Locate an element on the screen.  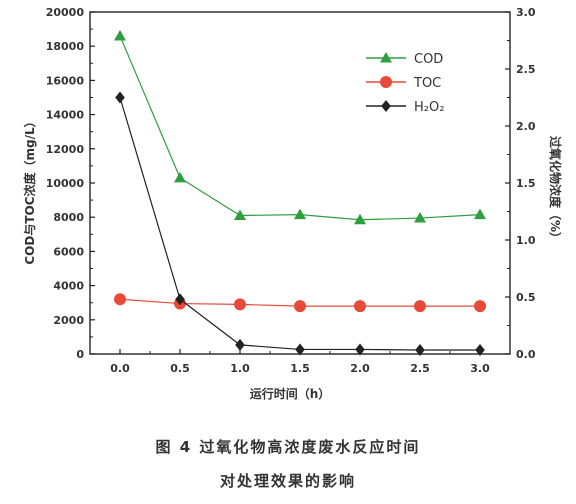
y-left-tick-label: 8000 is located at coordinates (68, 217).